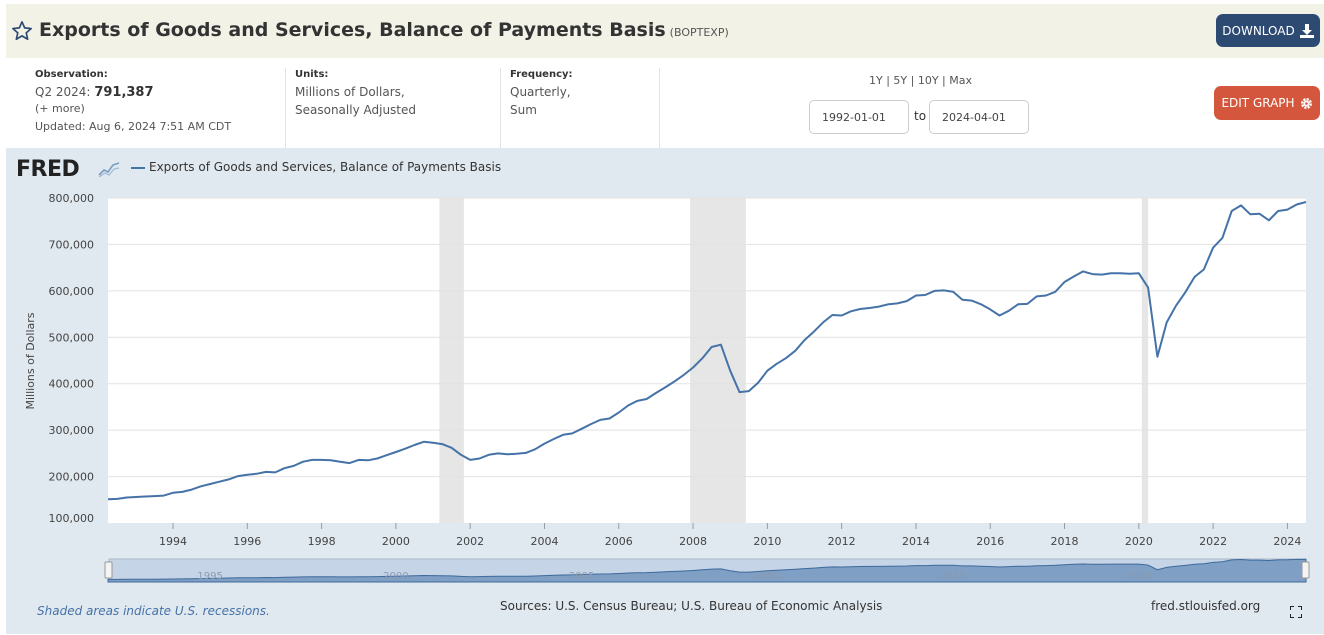 This screenshot has width=1324, height=635. I want to click on x-tick-label: 2014, so click(916, 541).